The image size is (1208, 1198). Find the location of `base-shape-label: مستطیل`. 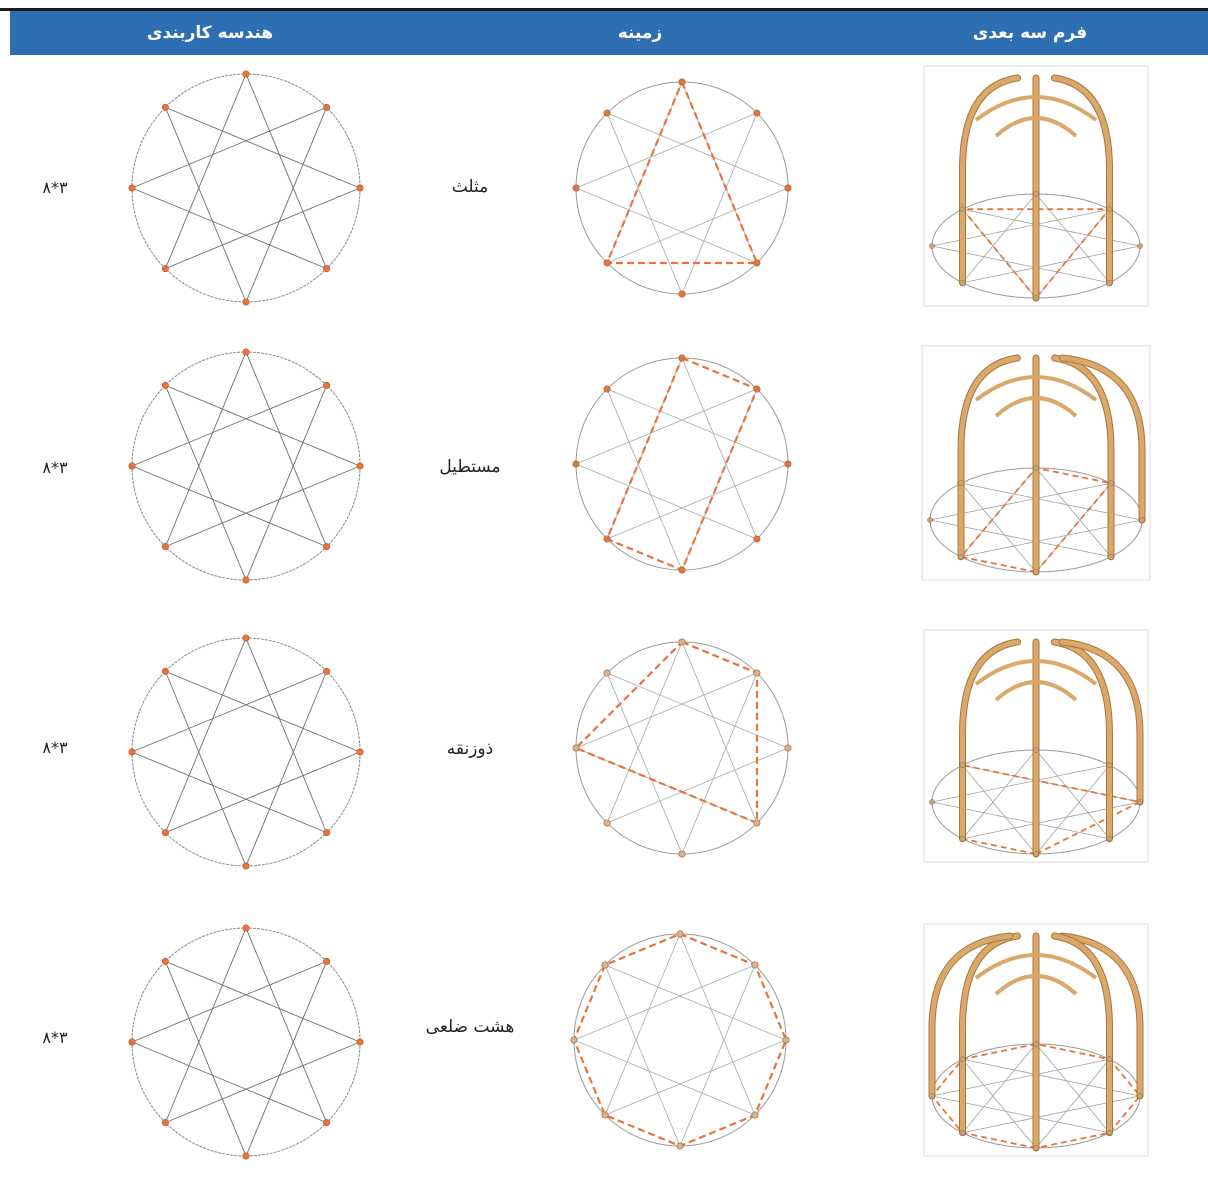

base-shape-label: مستطیل is located at coordinates (470, 467).